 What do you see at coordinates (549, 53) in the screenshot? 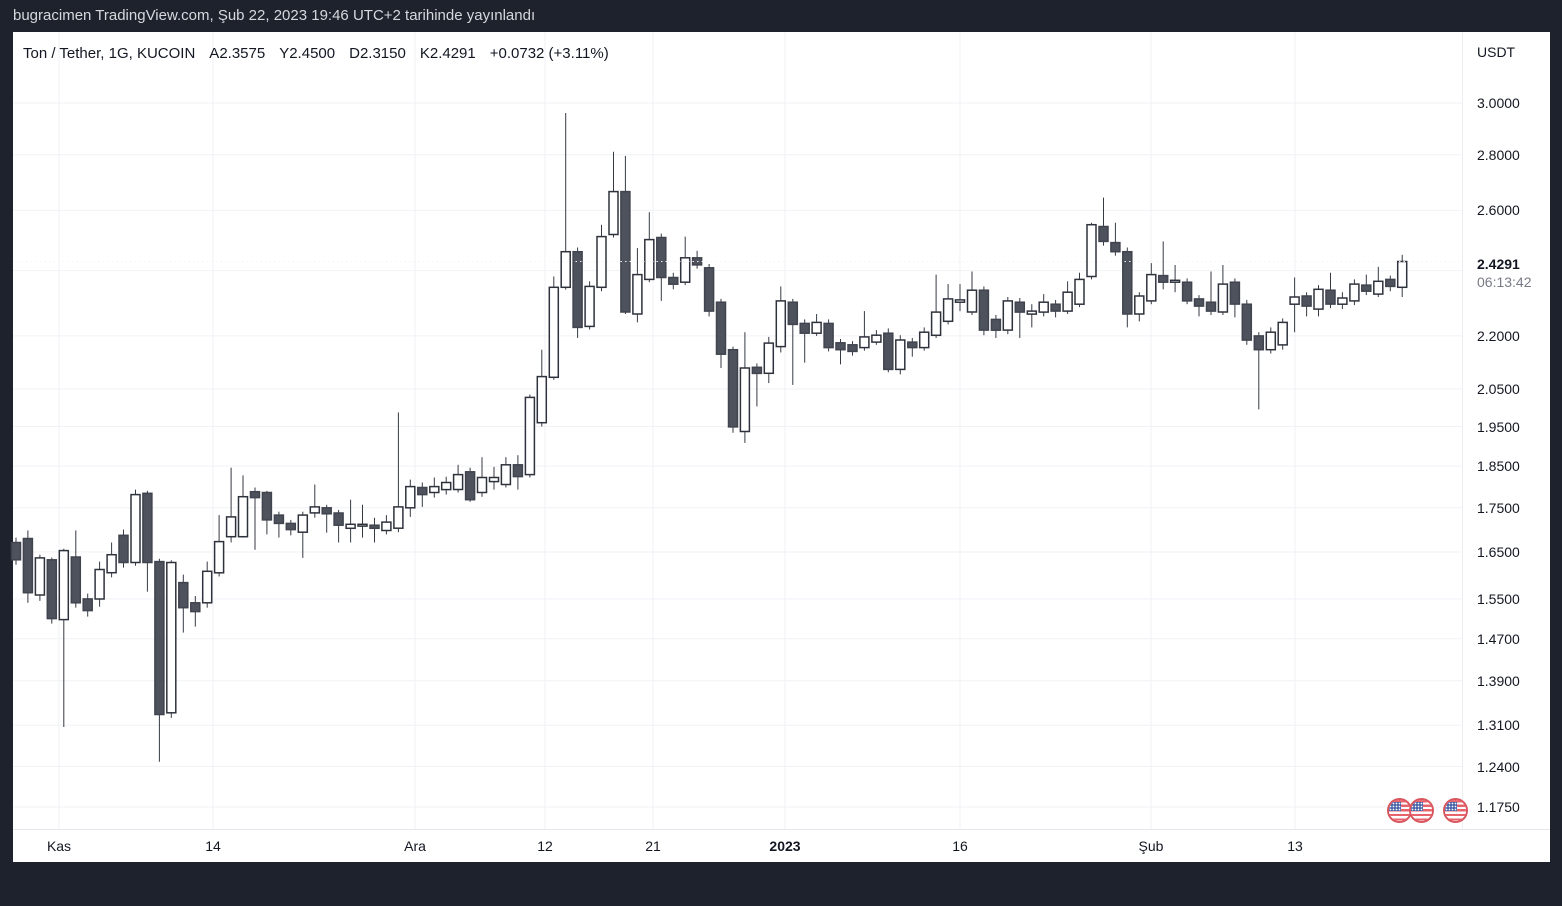
I see `legend-change: +0.0732 (+3.11%)` at bounding box center [549, 53].